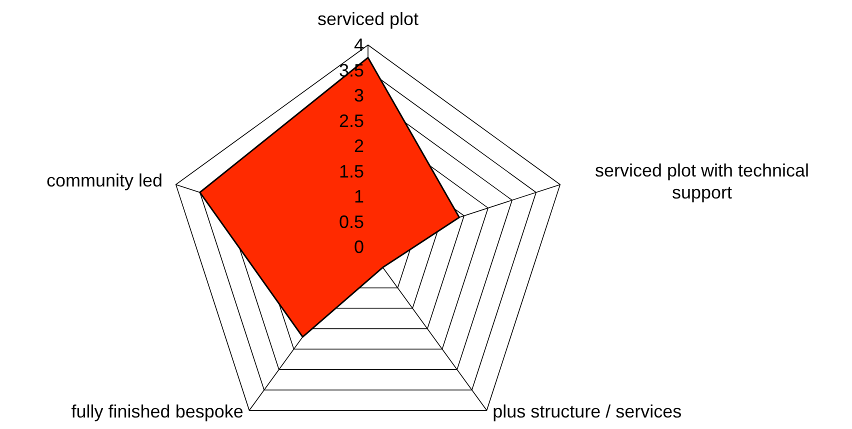 Image resolution: width=852 pixels, height=429 pixels. I want to click on y-tick-label: 0.5, so click(351, 222).